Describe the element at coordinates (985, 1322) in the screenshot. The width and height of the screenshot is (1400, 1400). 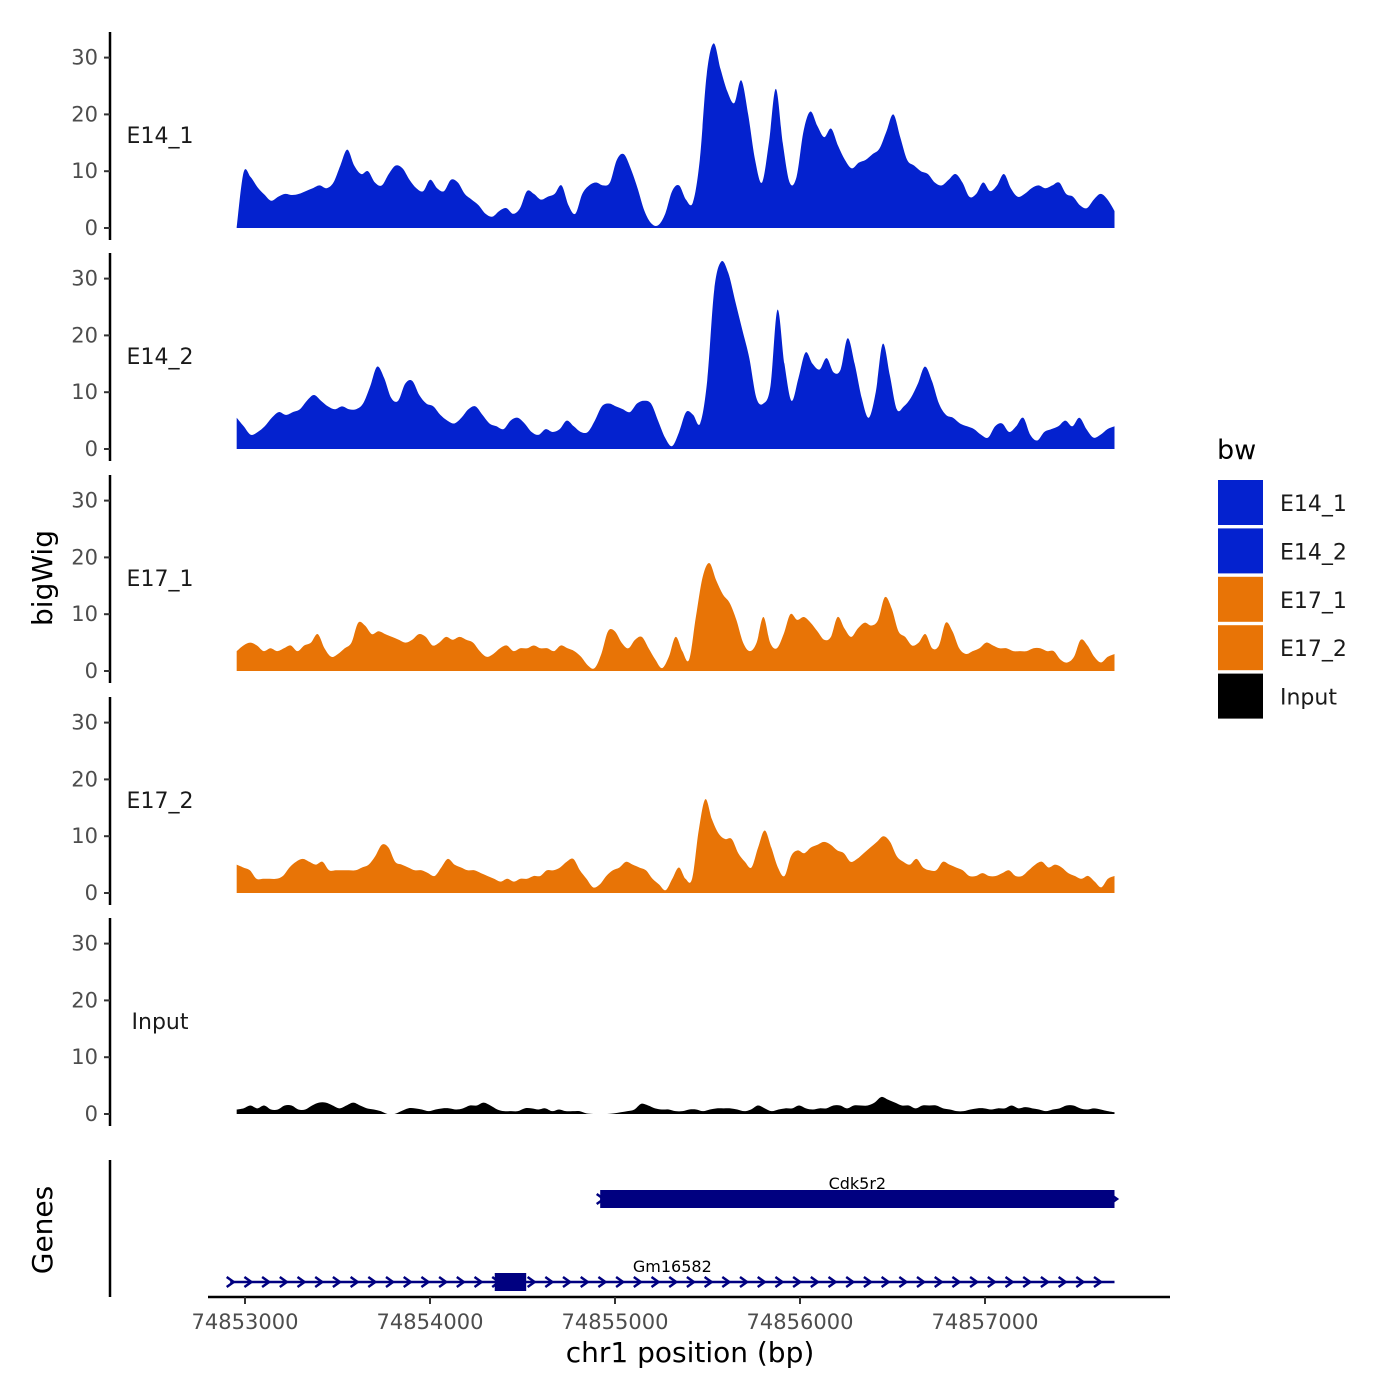
I see `x-tick-label: 74857000` at that location.